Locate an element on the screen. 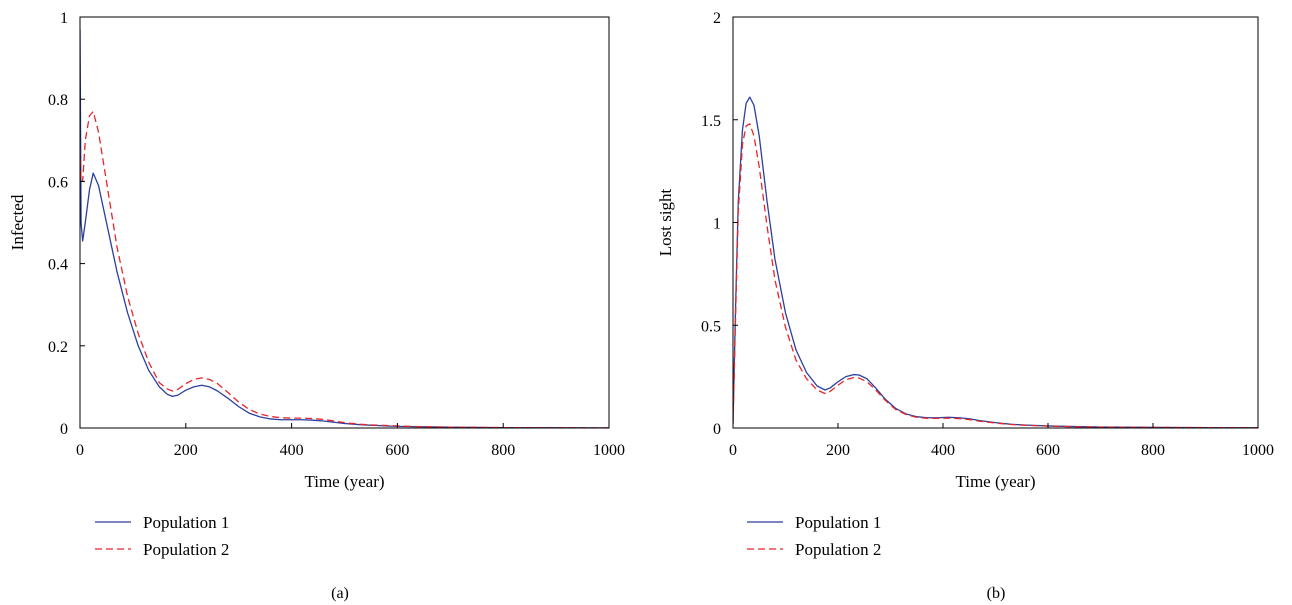 The image size is (1292, 605). panel-b-x-tick-label: 600 is located at coordinates (1048, 450).